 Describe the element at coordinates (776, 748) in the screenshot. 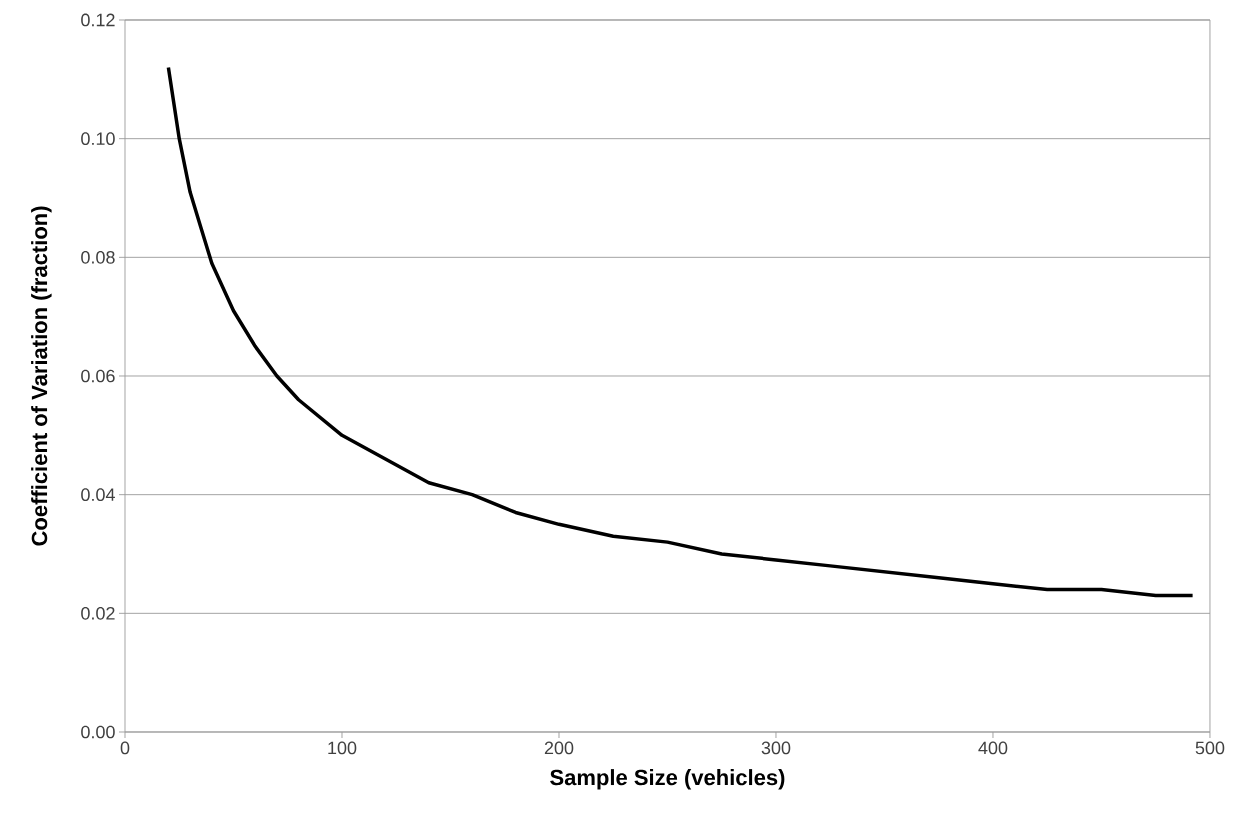

I see `x-tick-label: 300` at that location.